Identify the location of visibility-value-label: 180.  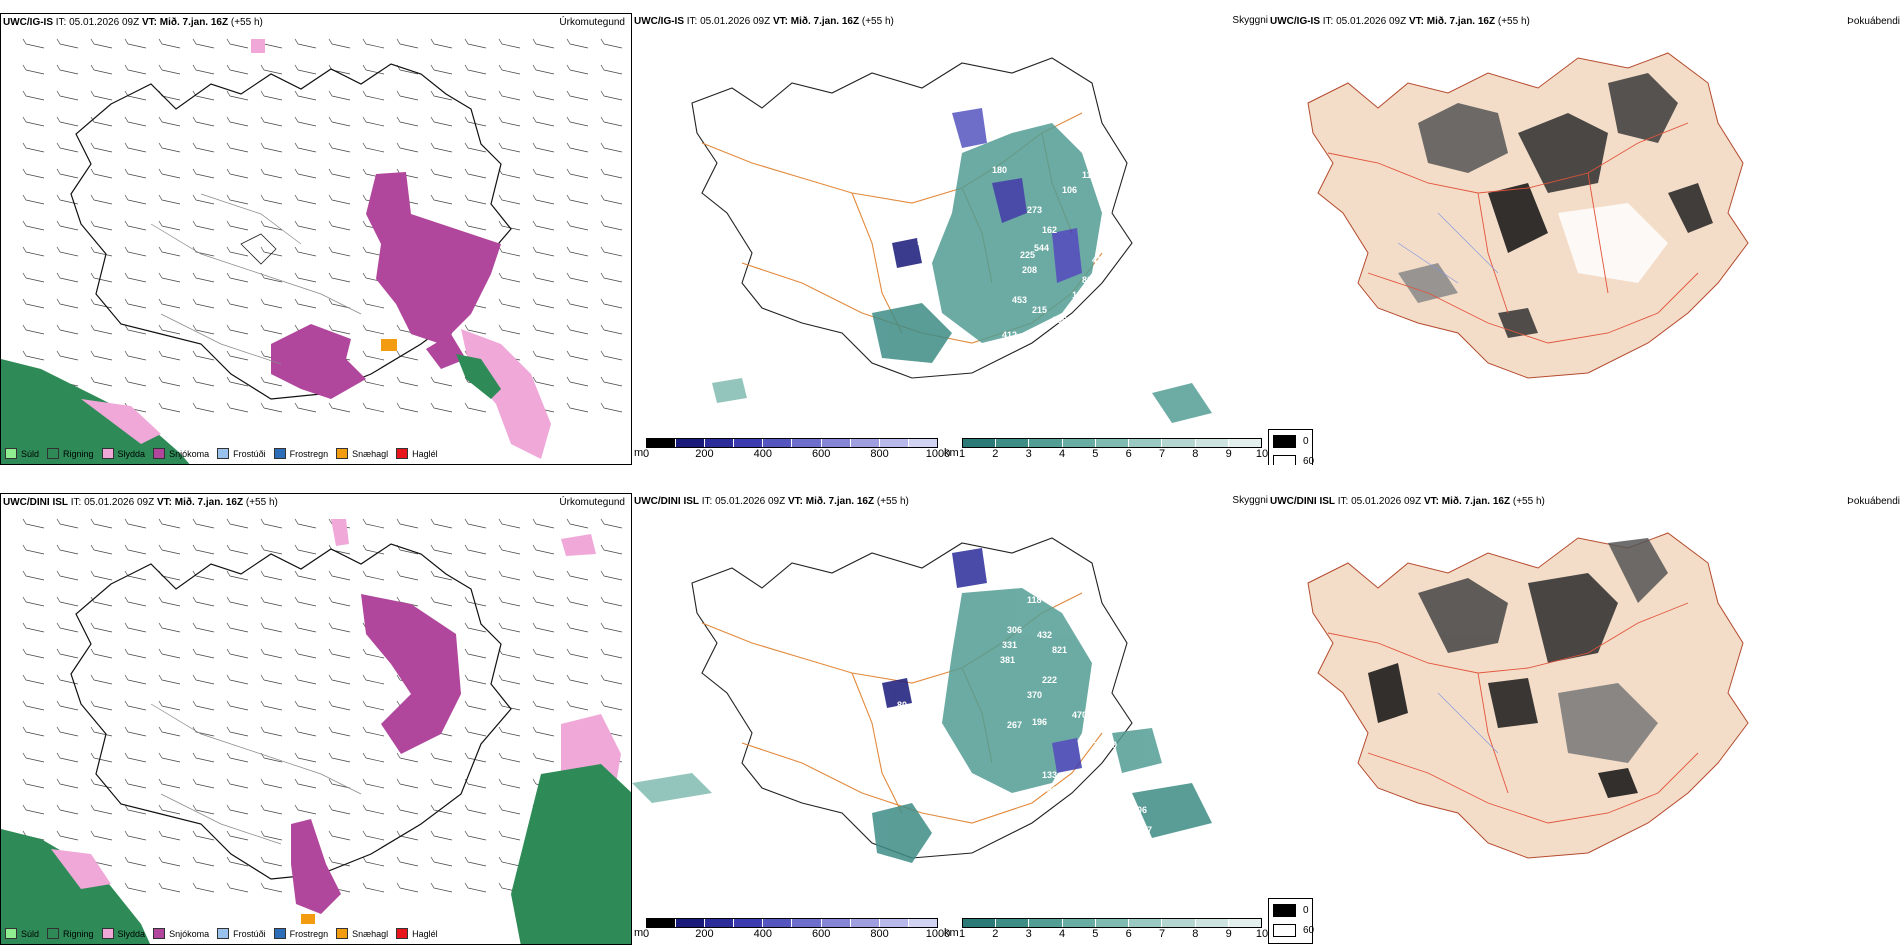
(1094, 840).